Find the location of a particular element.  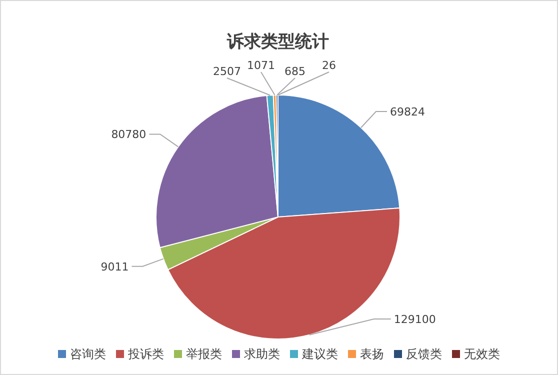

data-label: 9011 is located at coordinates (114, 267).